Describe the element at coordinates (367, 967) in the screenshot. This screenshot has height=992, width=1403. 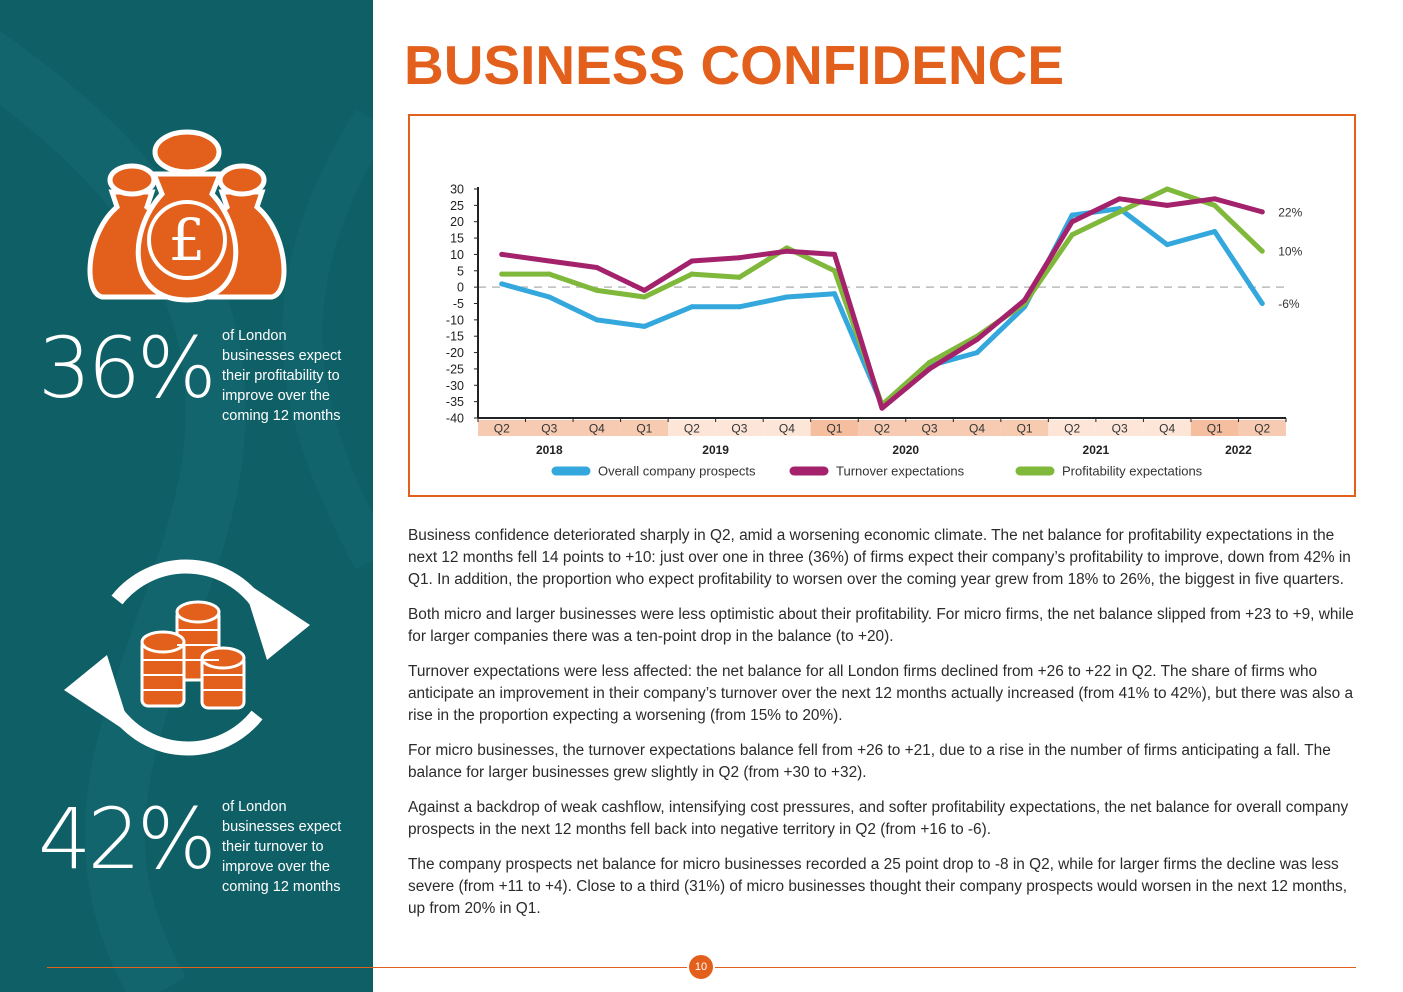
I see `footer-rule-left` at that location.